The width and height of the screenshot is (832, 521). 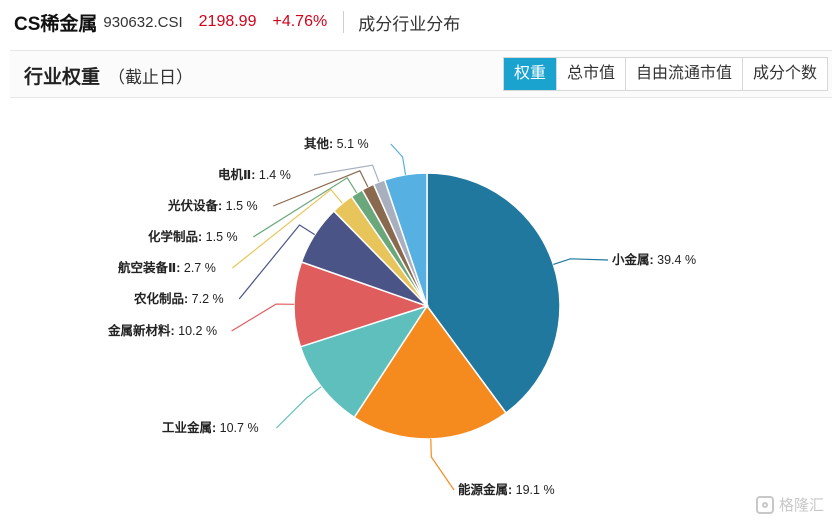 I want to click on watermark: 格隆汇, so click(x=789, y=504).